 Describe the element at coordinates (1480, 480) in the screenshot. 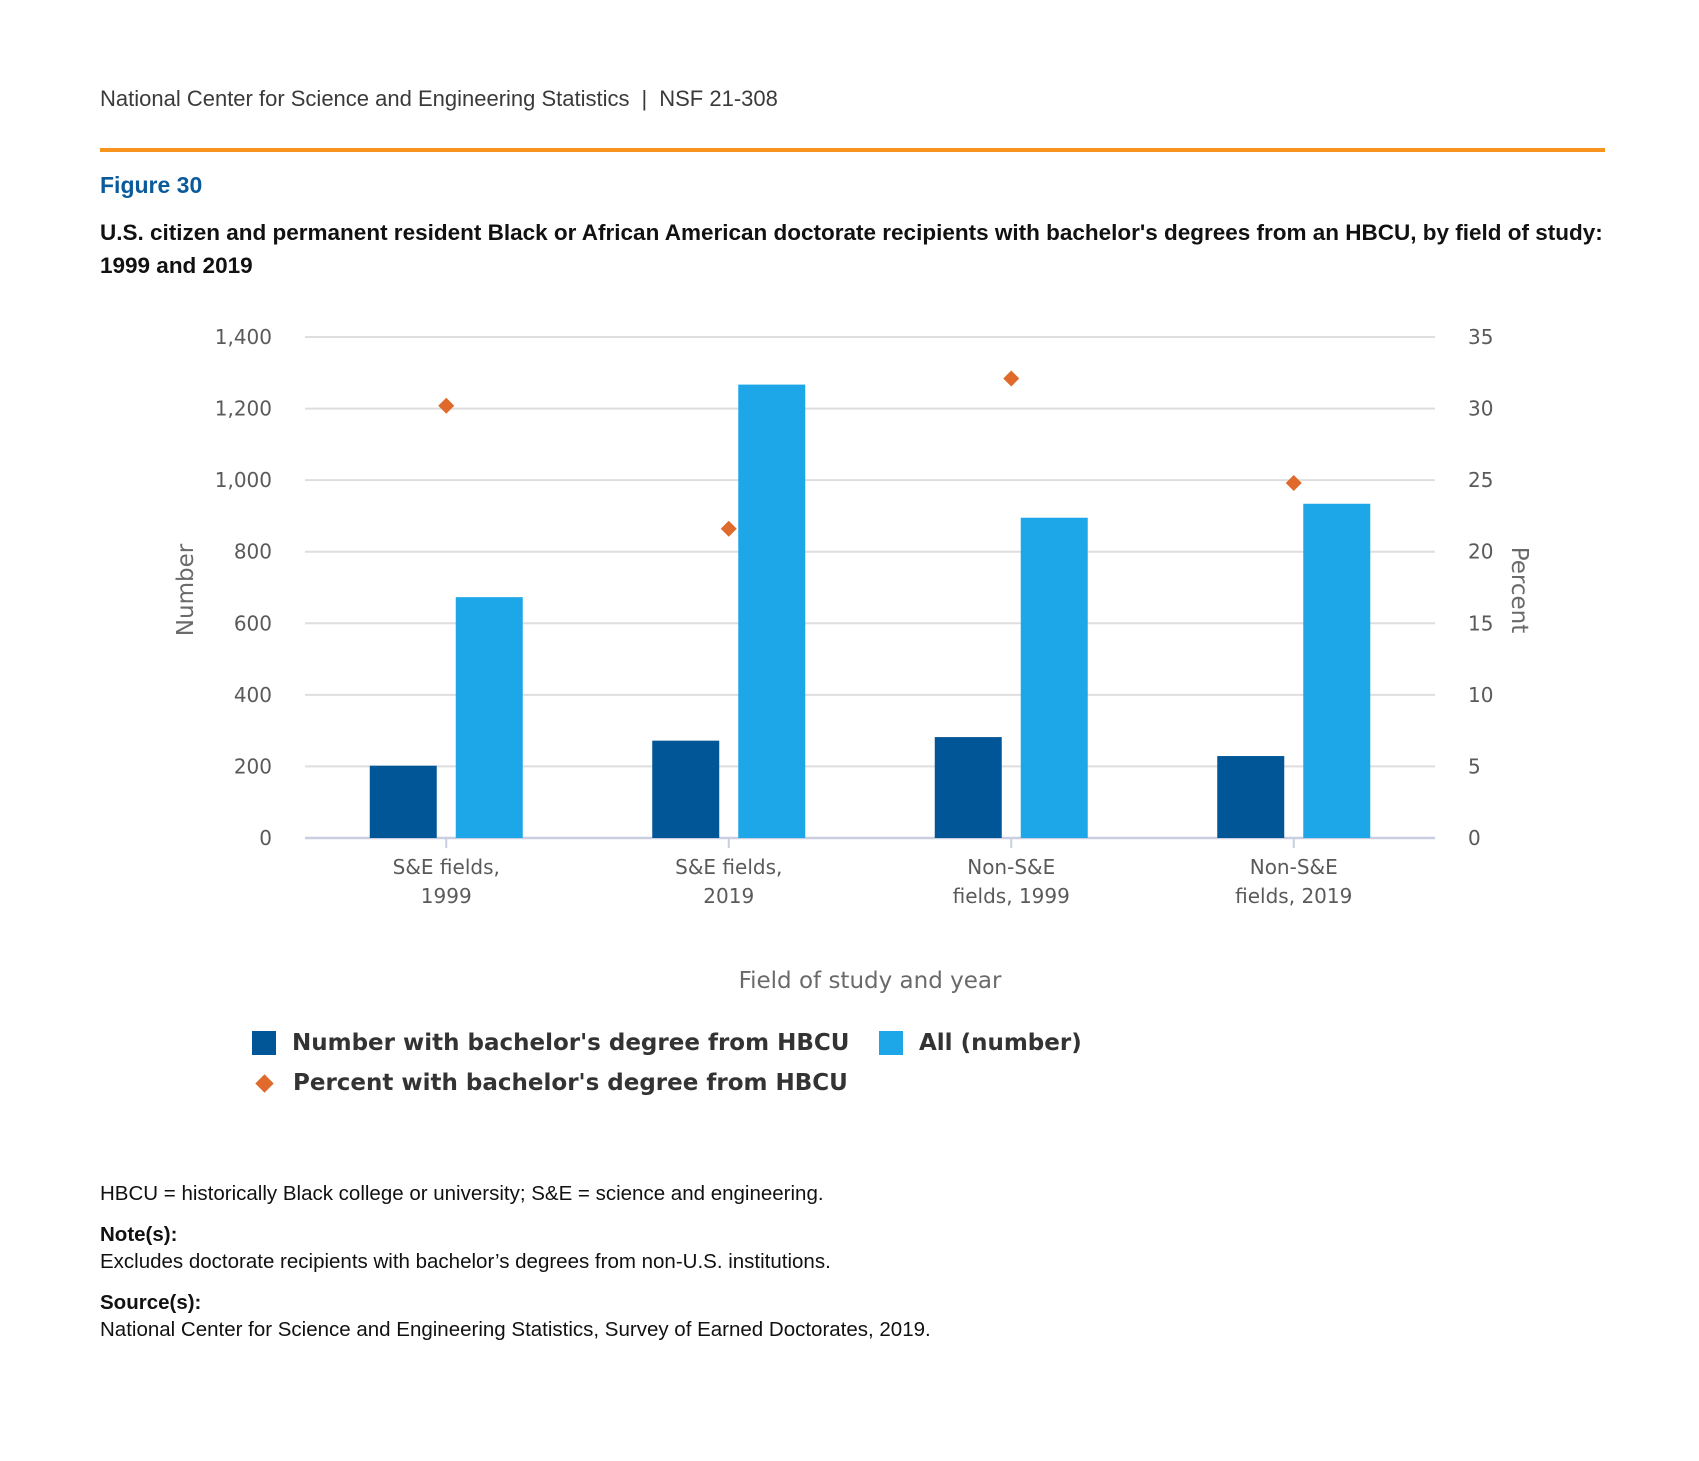

I see `y2-tick-label: 25` at that location.